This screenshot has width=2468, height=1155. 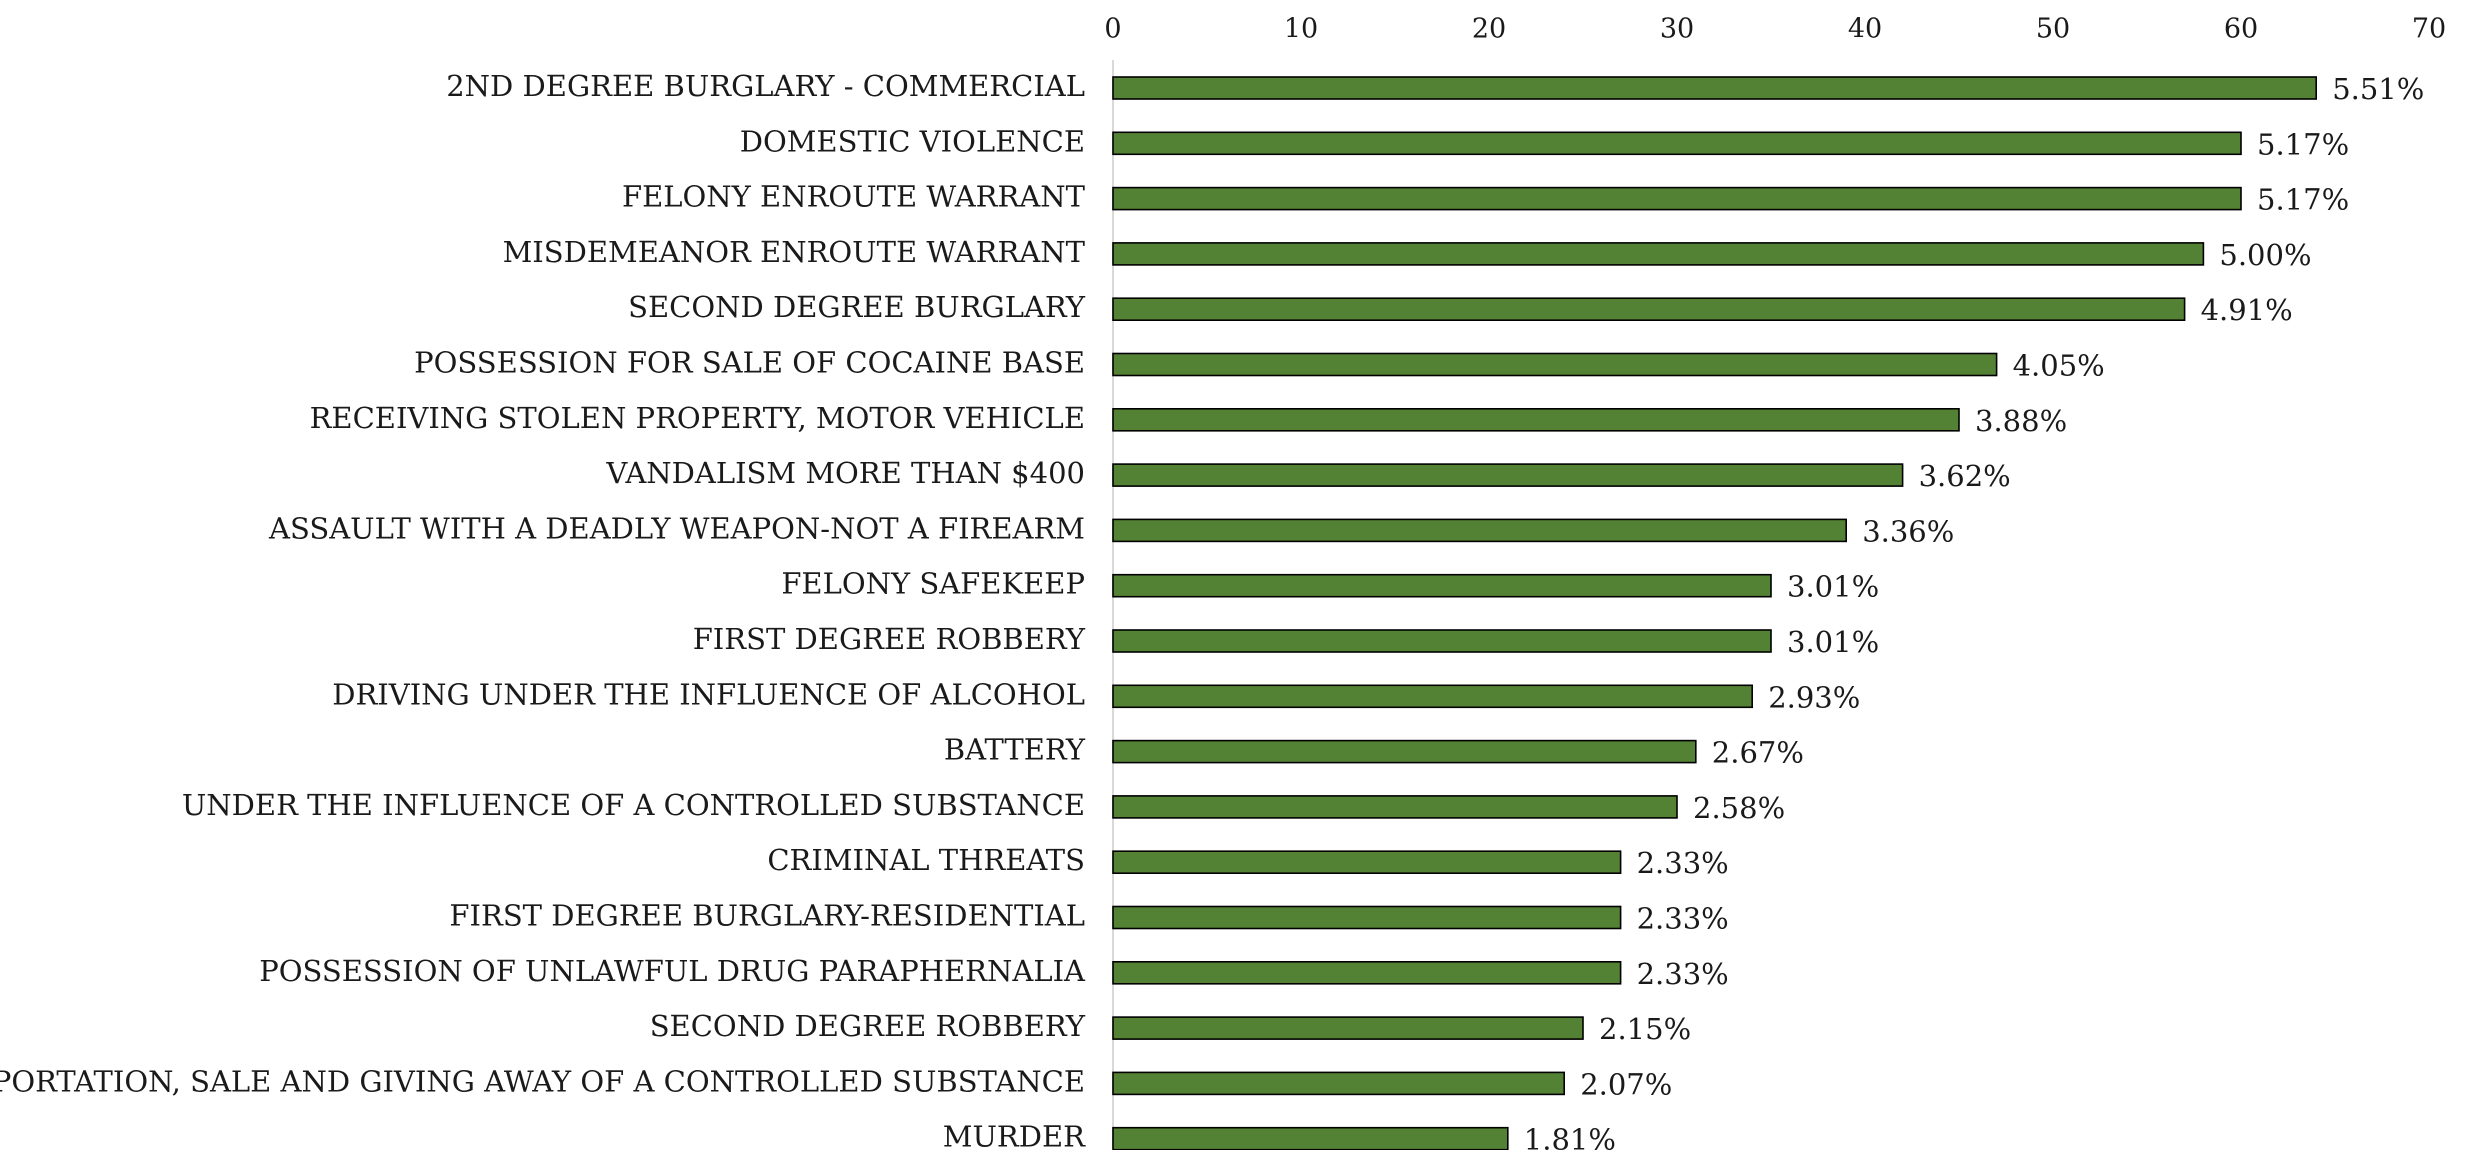 I want to click on category-label: BATTERY, so click(x=1015, y=750).